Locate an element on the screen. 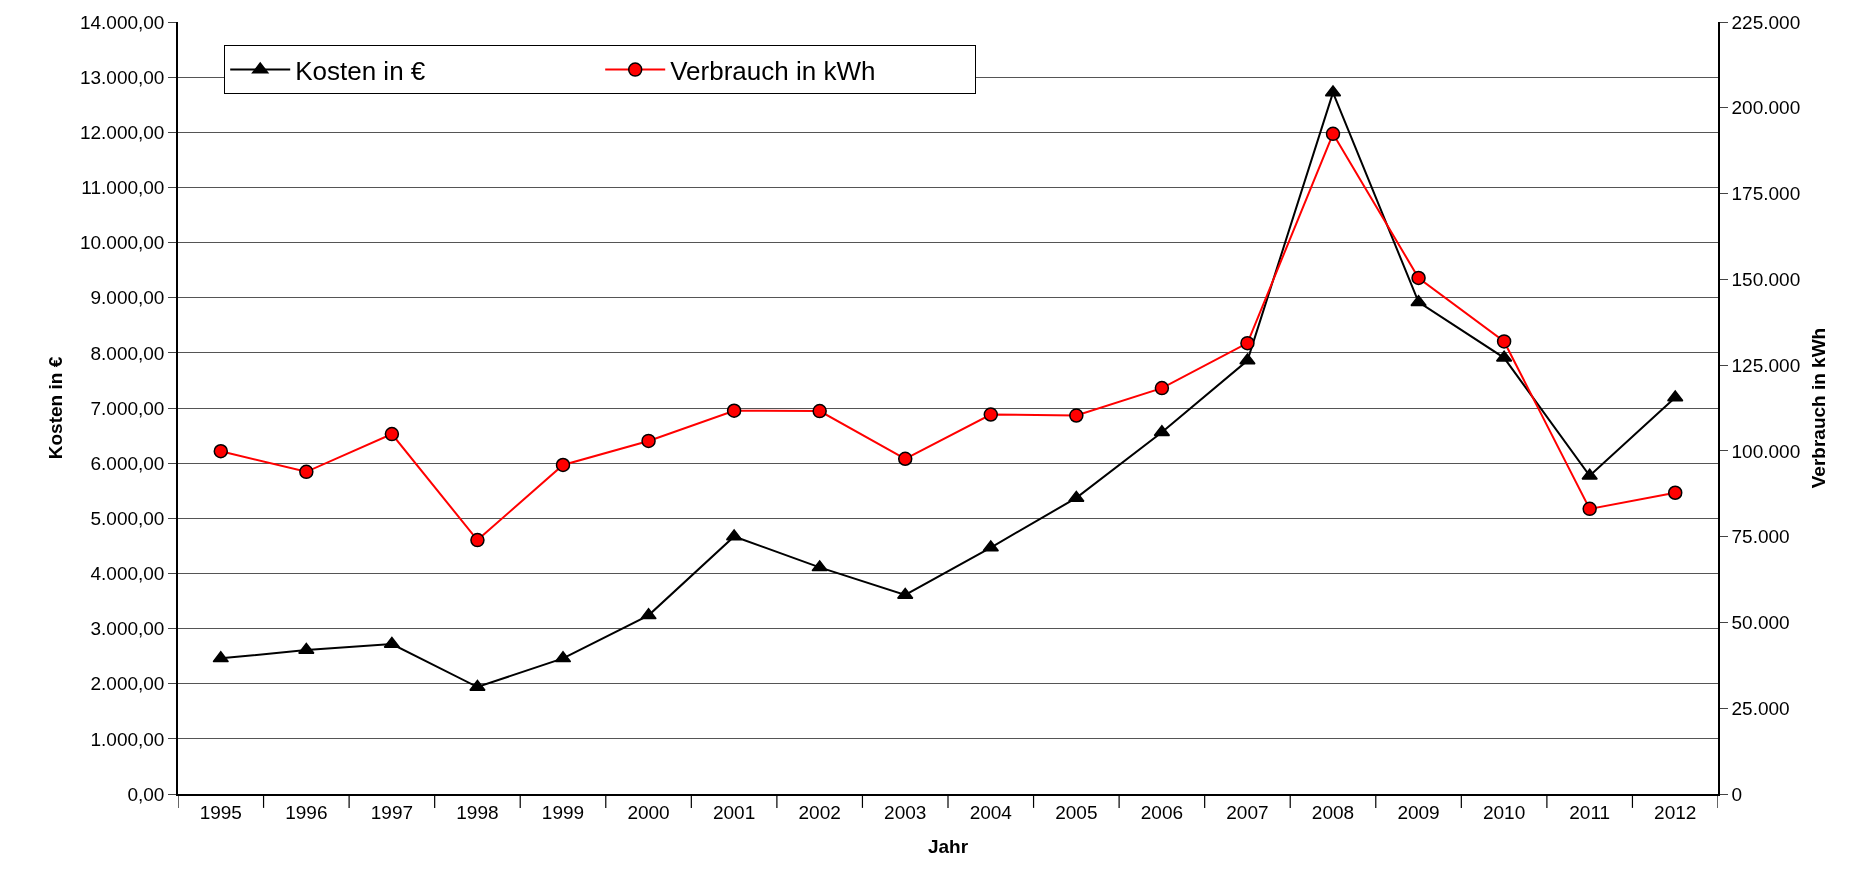 This screenshot has height=889, width=1875. x-tick-label: 2005 is located at coordinates (1076, 812).